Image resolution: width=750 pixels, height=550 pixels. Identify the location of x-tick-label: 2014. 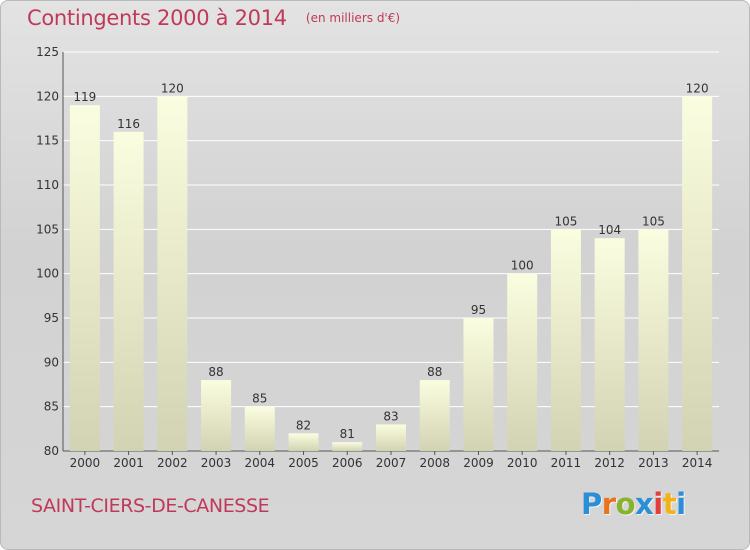
(697, 463).